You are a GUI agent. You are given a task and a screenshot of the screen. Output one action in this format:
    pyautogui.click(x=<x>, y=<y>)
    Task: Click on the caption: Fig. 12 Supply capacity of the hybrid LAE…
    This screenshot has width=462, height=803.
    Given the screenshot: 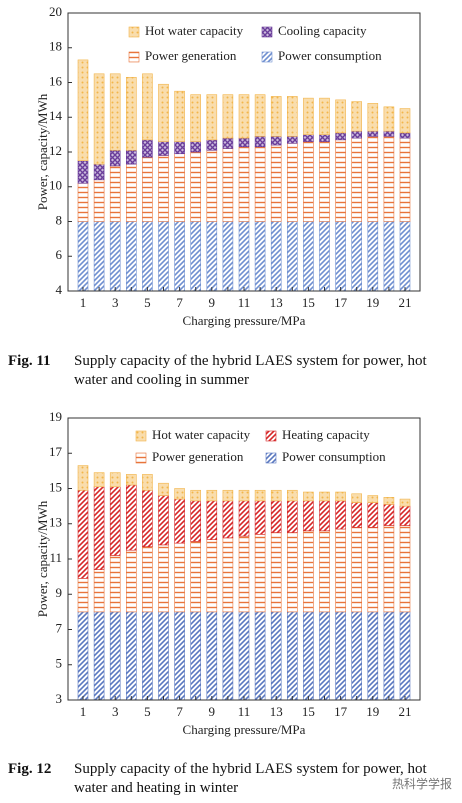 What is the action you would take?
    pyautogui.click(x=233, y=779)
    